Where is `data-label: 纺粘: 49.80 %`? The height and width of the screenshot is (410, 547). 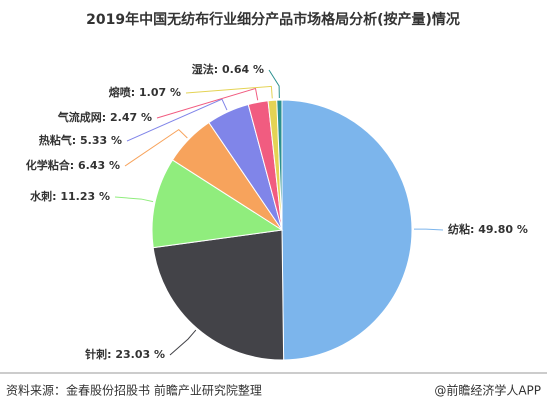 data-label: 纺粘: 49.80 % is located at coordinates (488, 229).